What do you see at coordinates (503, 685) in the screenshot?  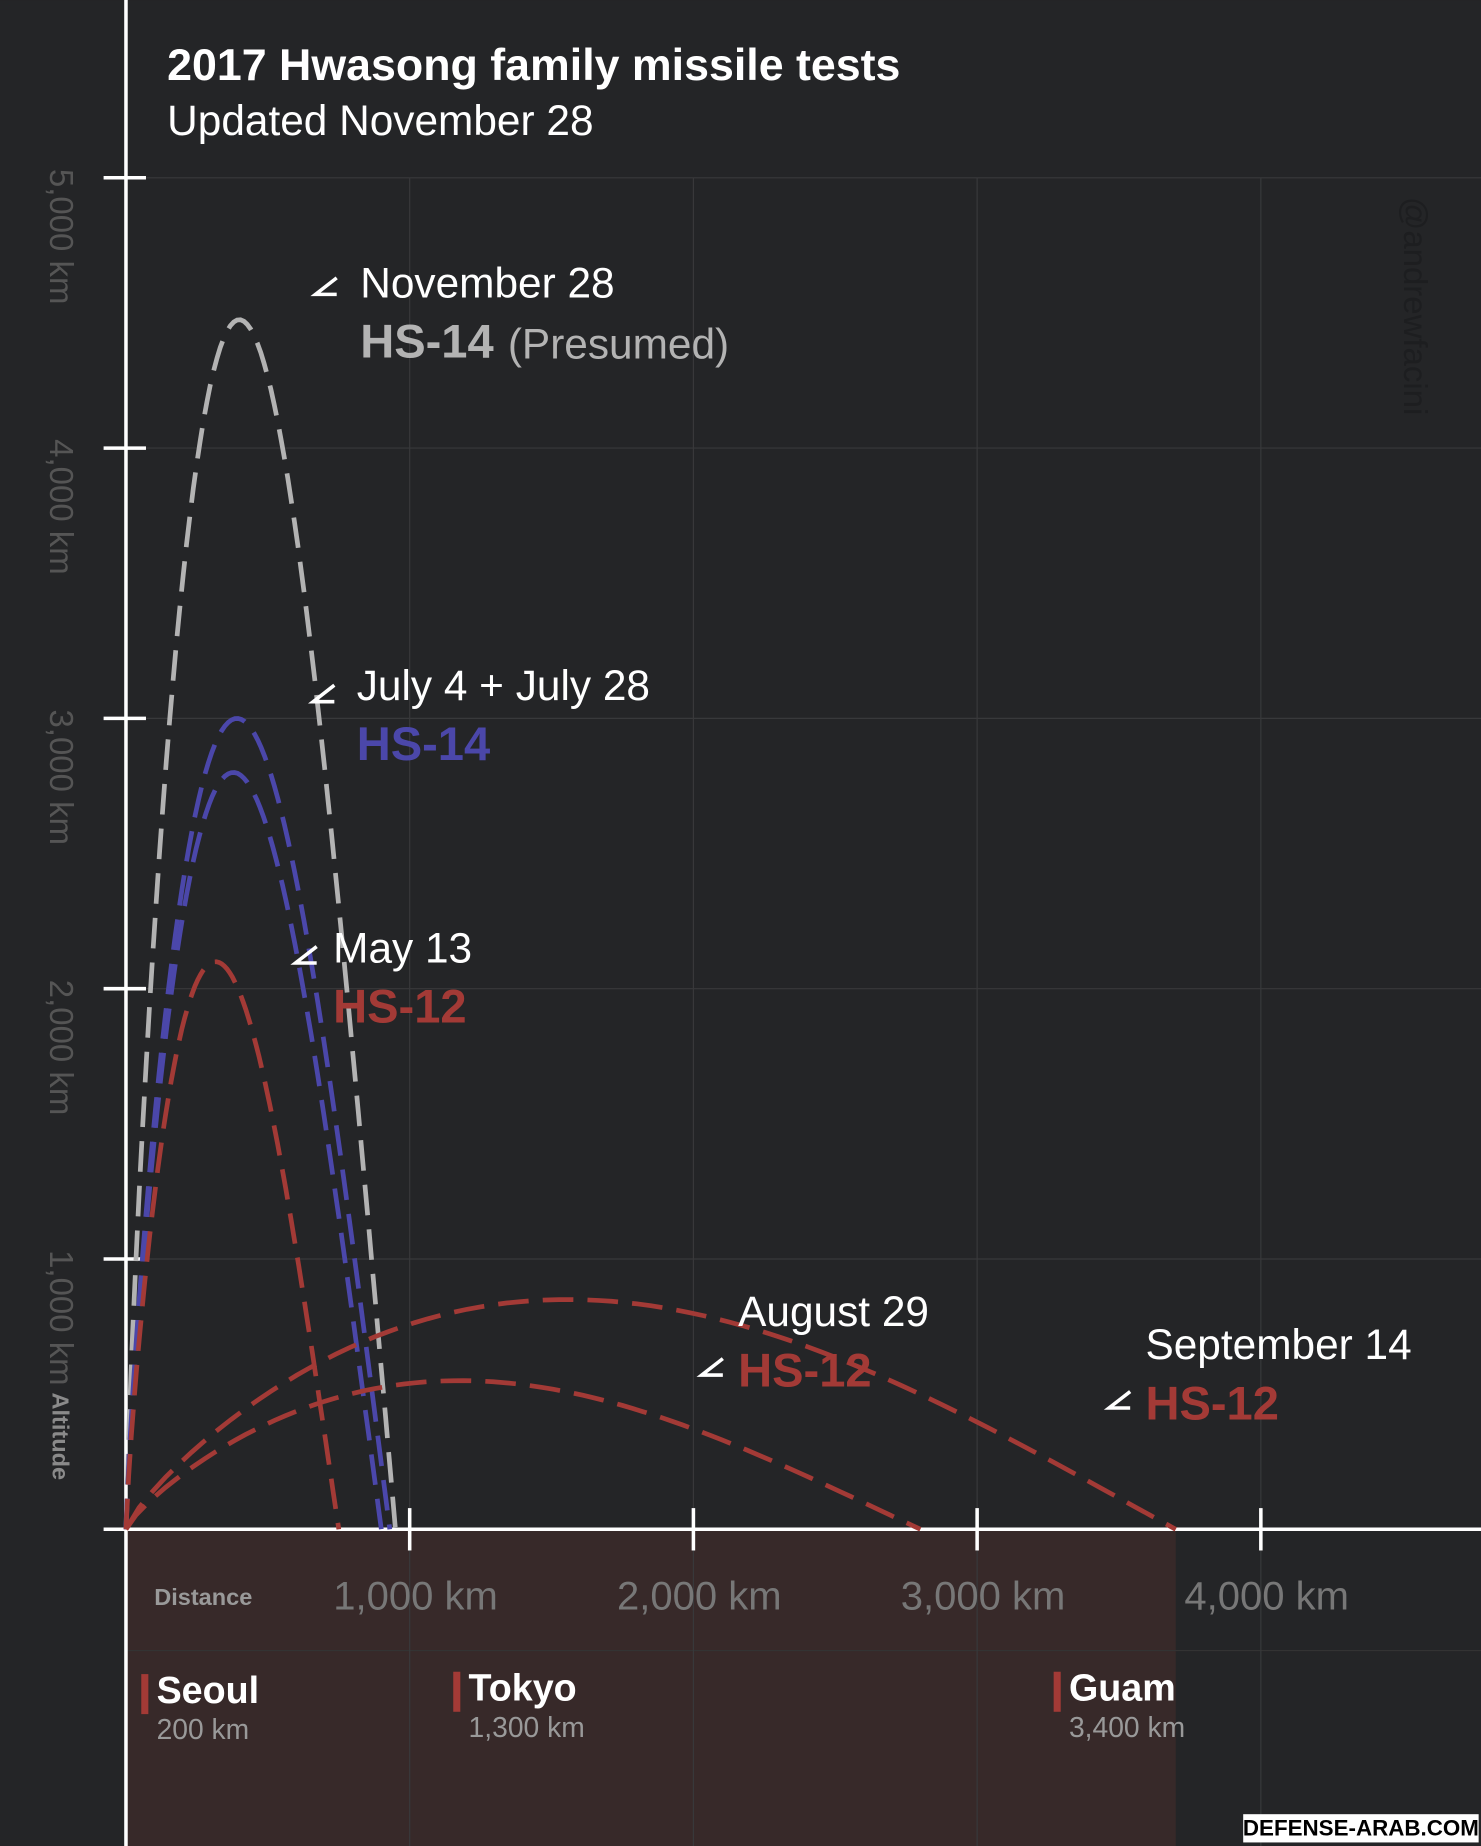 I see `annotation-date: July 4 + July 28` at bounding box center [503, 685].